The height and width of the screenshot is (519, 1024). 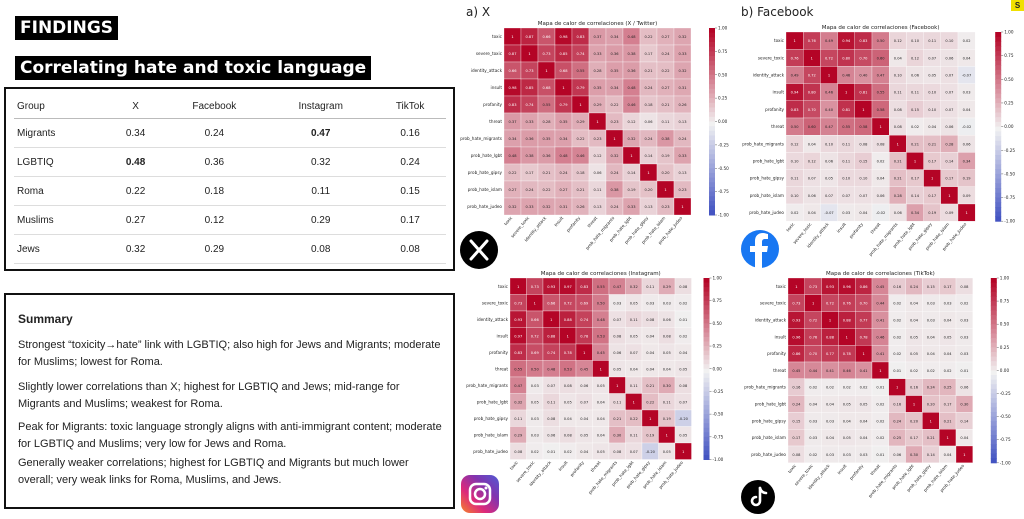 I want to click on y-tick-label: prob_hate_judeo, so click(x=484, y=206).